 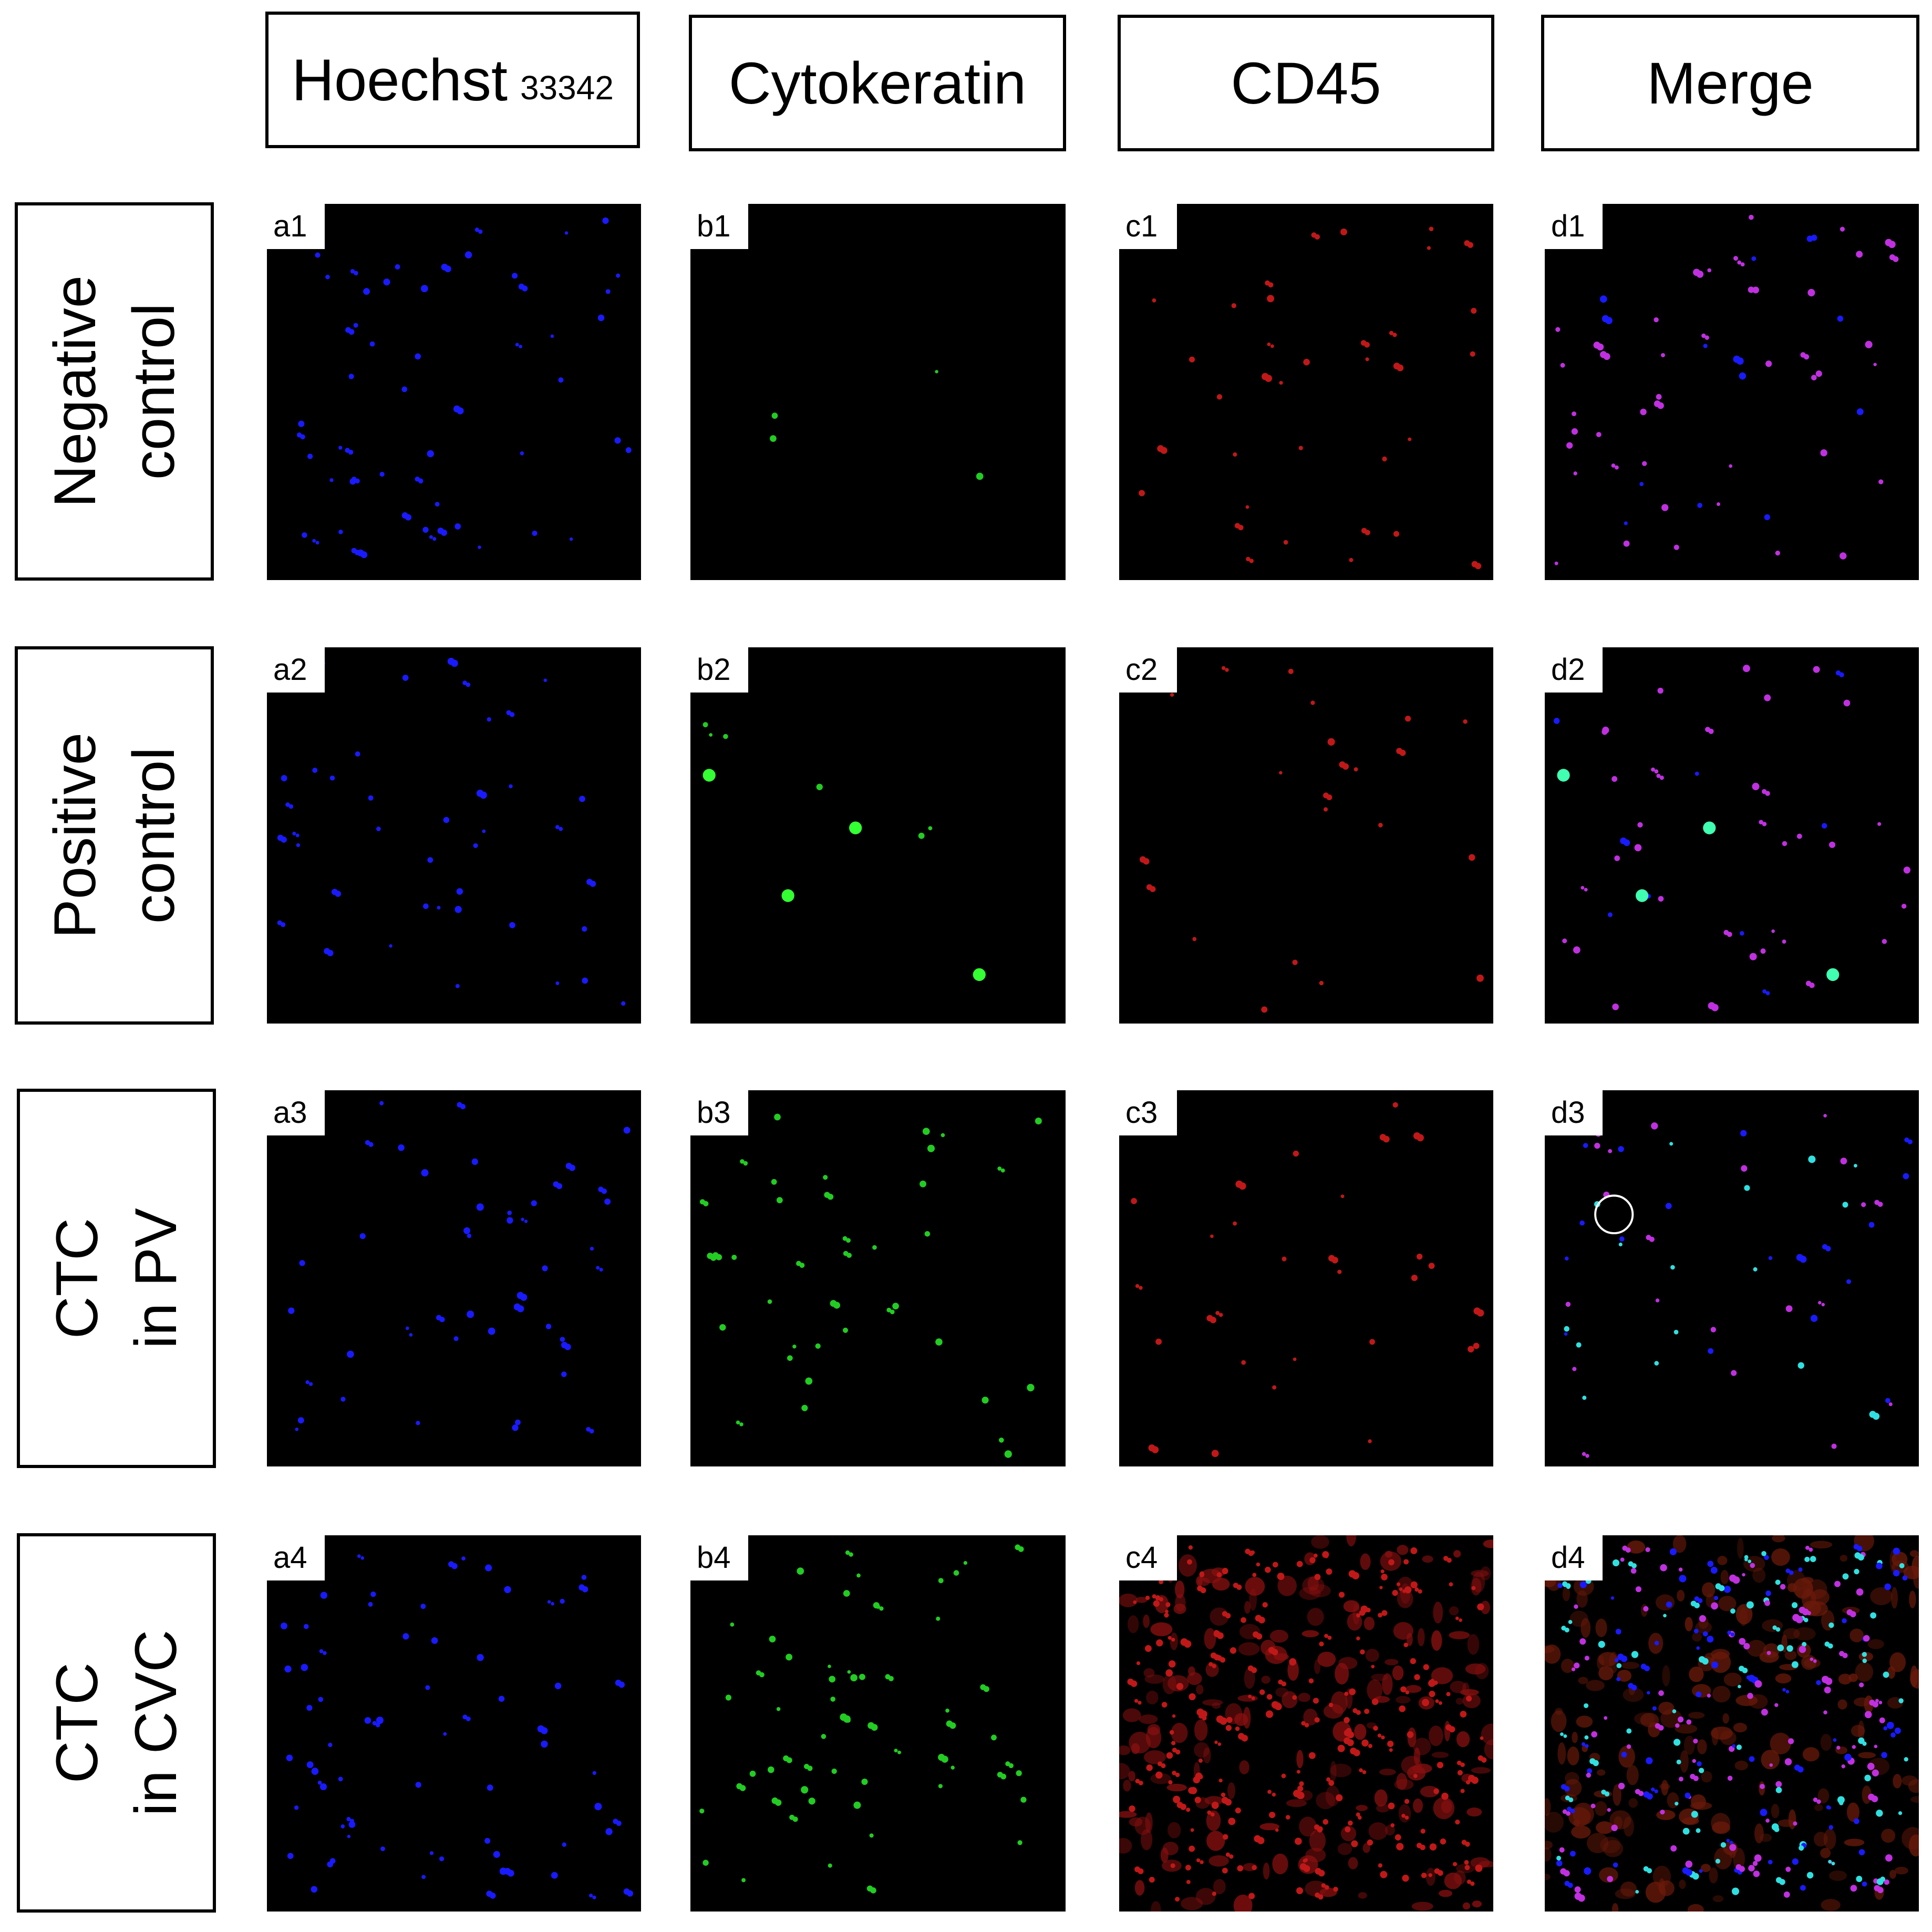 What do you see at coordinates (452, 80) in the screenshot?
I see `column-header-hoechst: Hoechst 33342` at bounding box center [452, 80].